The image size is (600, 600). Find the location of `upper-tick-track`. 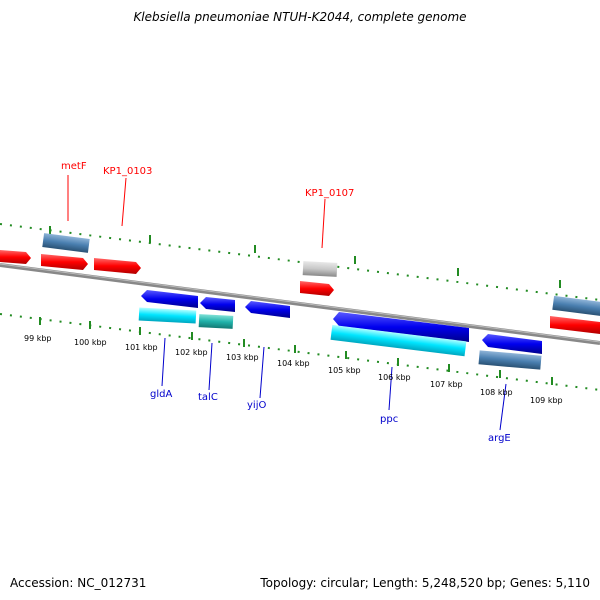

upper-tick-track is located at coordinates (300, 262).